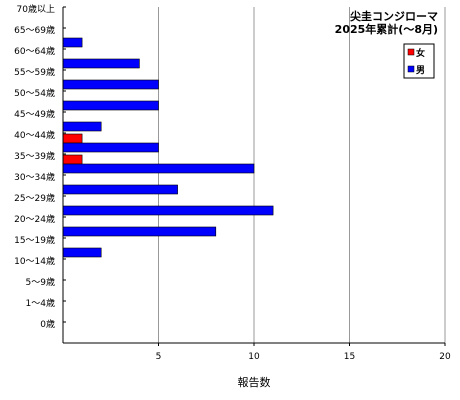 This screenshot has width=460, height=400. Describe the element at coordinates (420, 53) in the screenshot. I see `legend-label-female: 女` at that location.